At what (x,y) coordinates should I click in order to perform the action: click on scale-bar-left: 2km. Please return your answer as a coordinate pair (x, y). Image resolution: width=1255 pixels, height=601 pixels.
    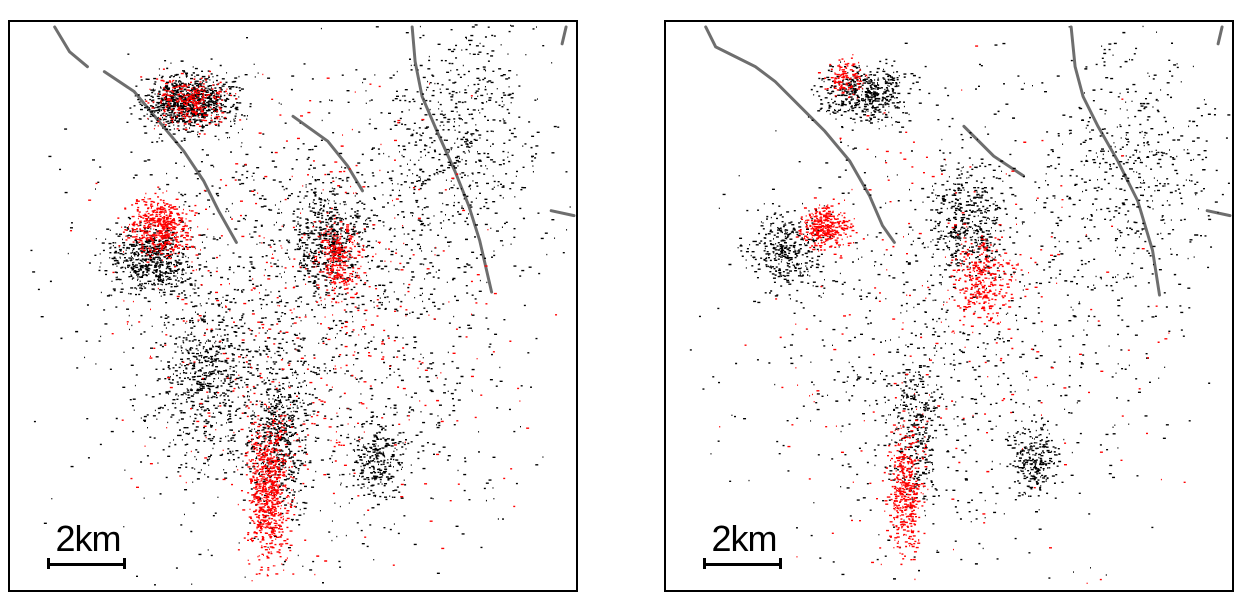
    Looking at the image, I should click on (88, 545).